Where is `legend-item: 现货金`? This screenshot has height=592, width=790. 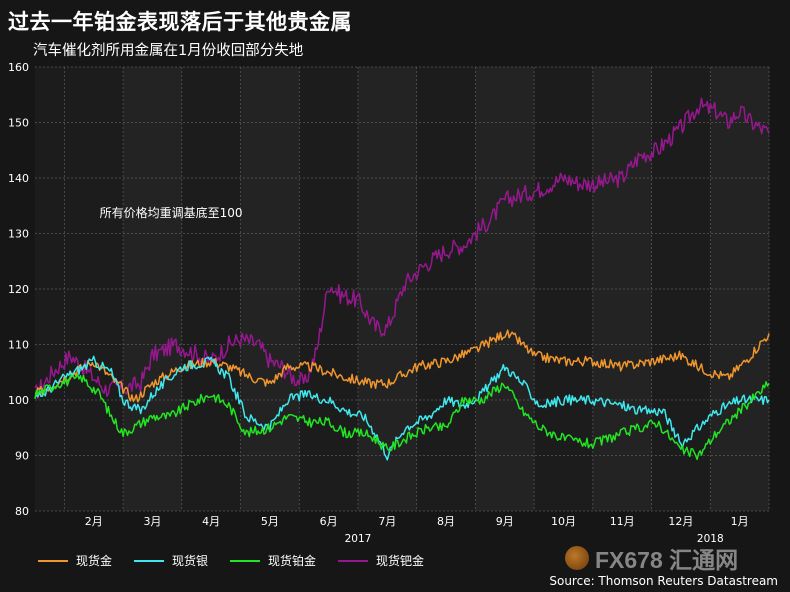 legend-item: 现货金 is located at coordinates (75, 560).